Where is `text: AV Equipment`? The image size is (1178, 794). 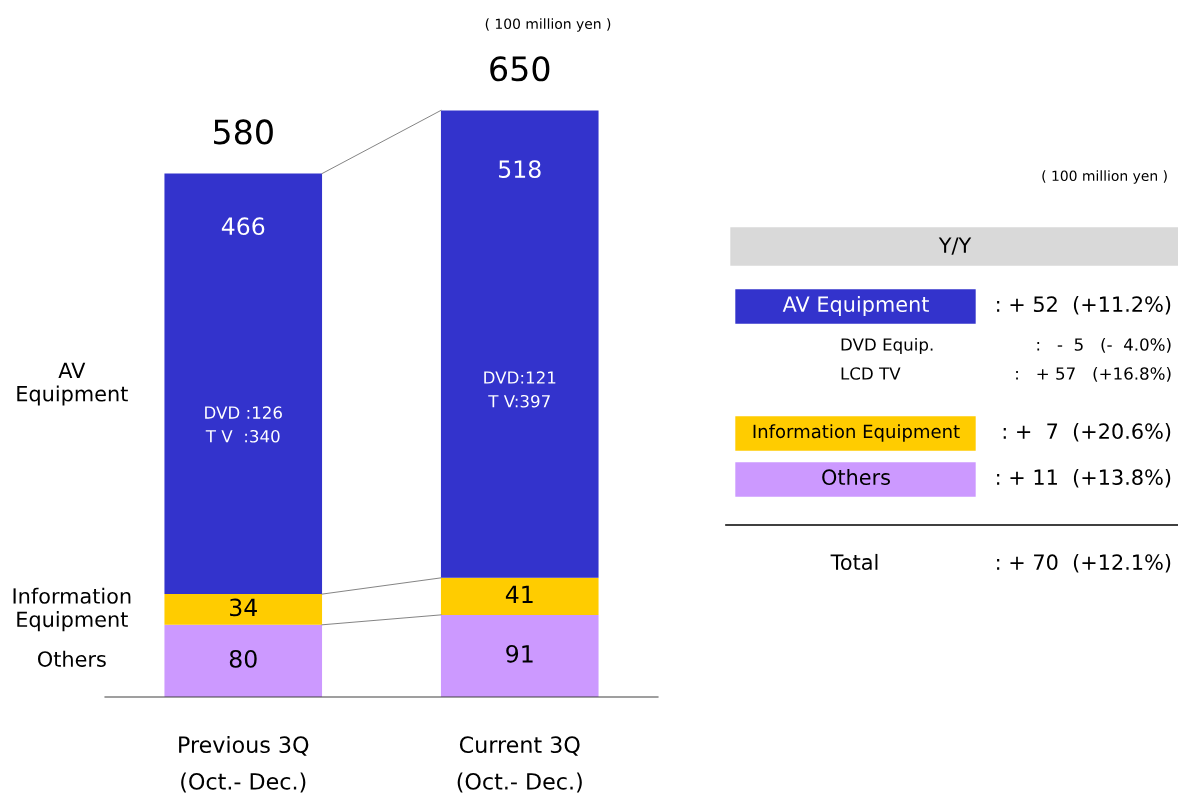 text: AV Equipment is located at coordinates (855, 306).